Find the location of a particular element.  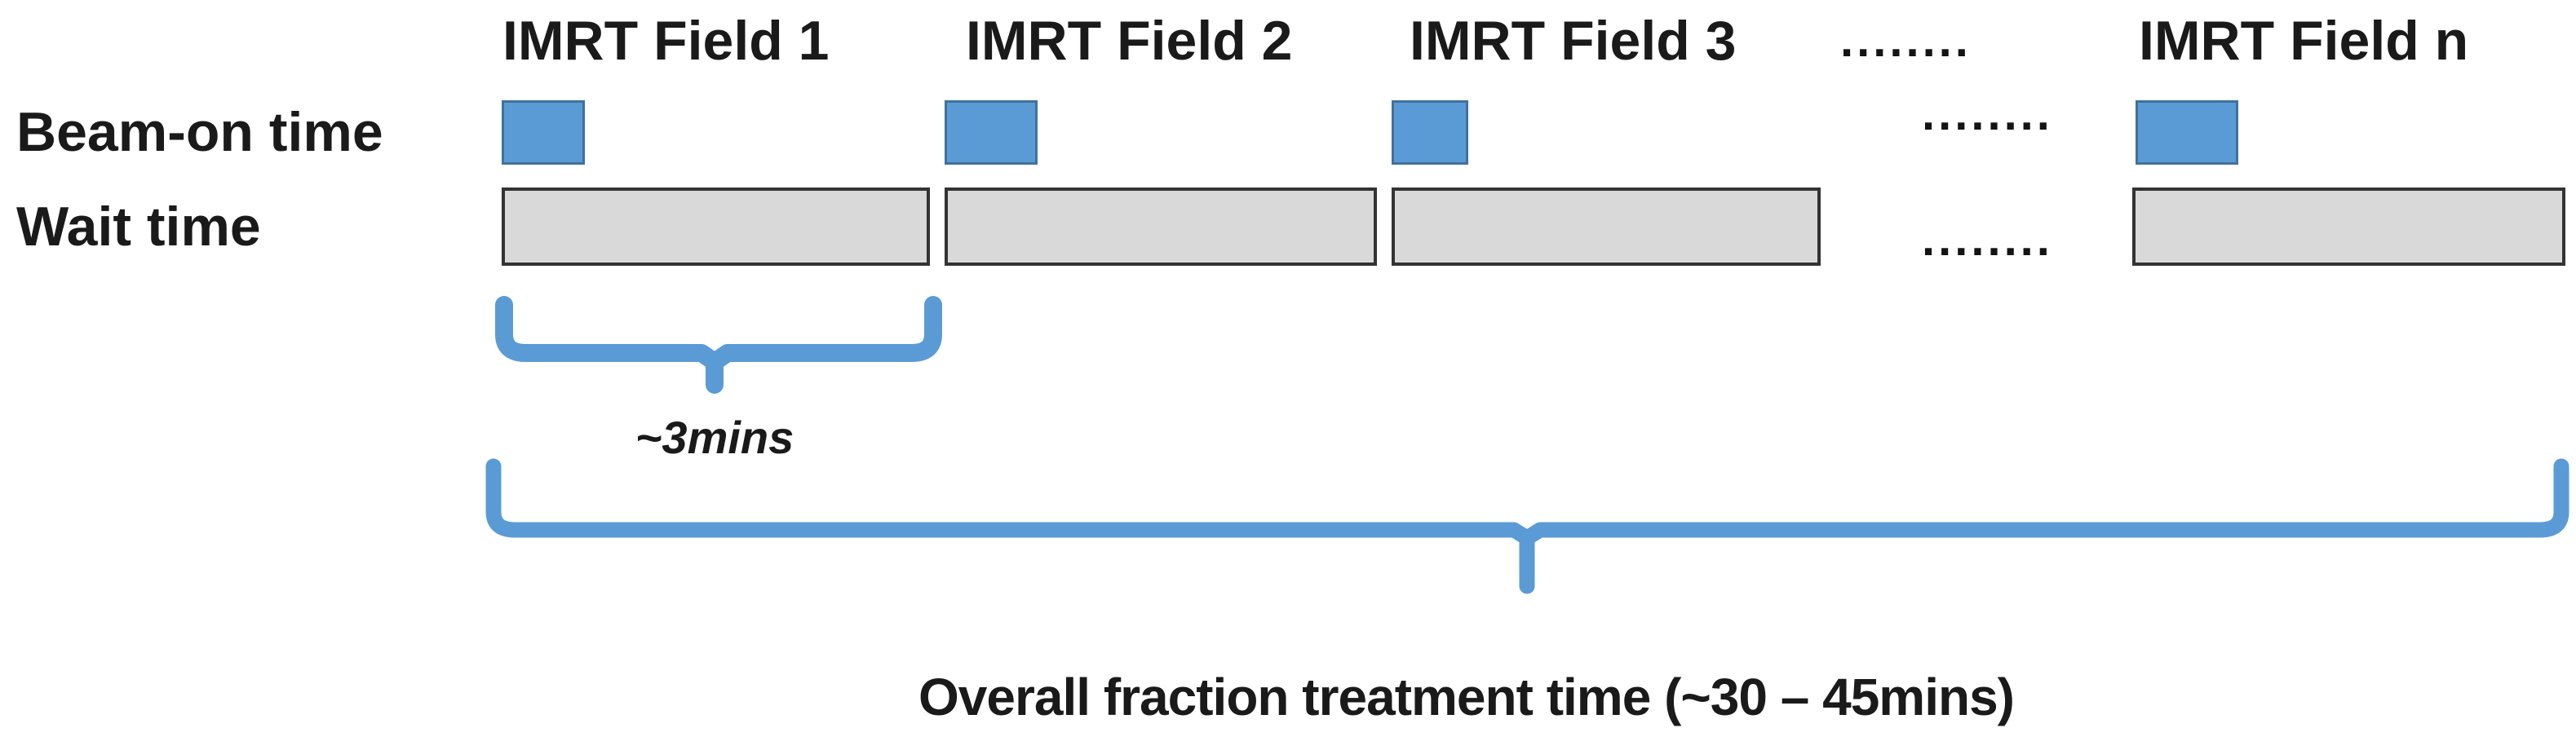

beam-on-time-row-label: Beam-on time is located at coordinates (199, 132).